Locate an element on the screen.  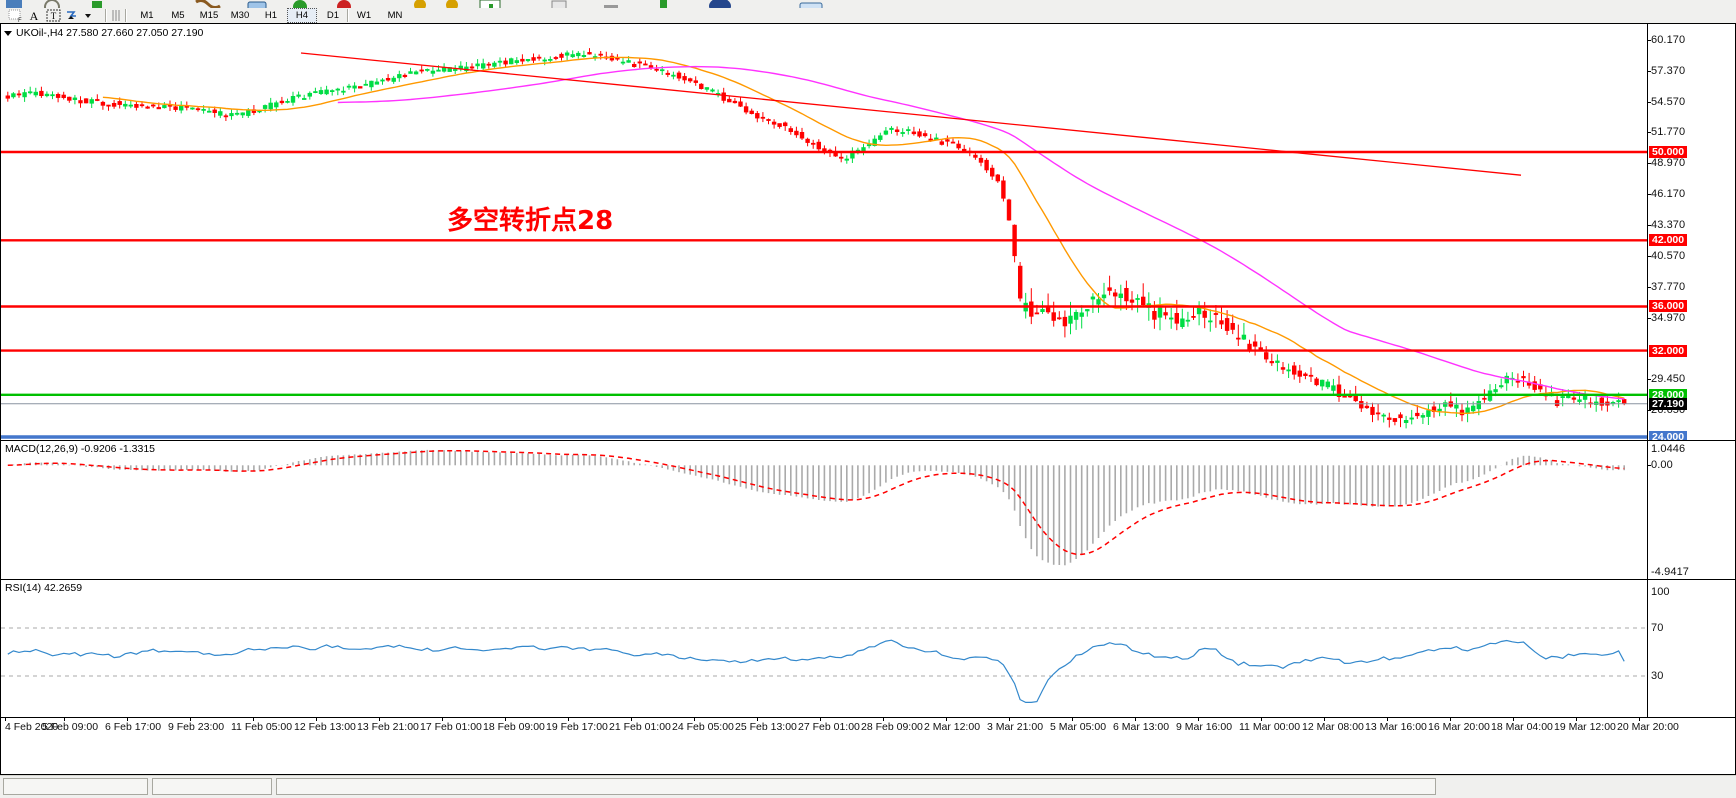
rsi-tick-label: 30 is located at coordinates (1657, 676).